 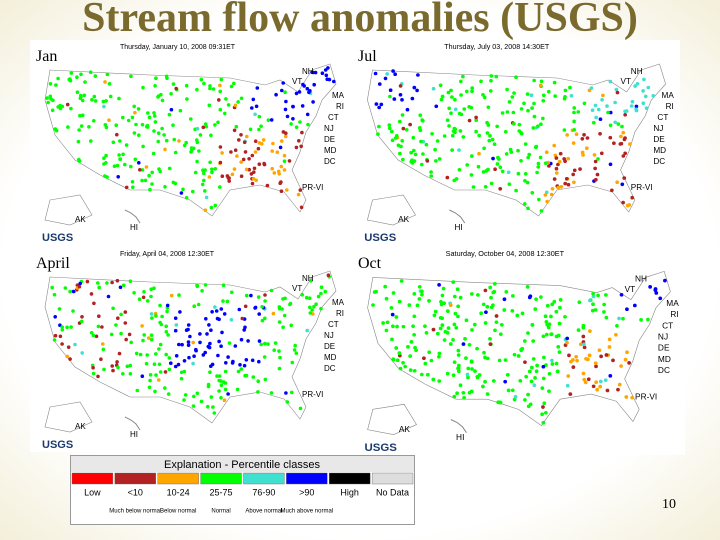 I want to click on legend-class: High, so click(x=349, y=492).